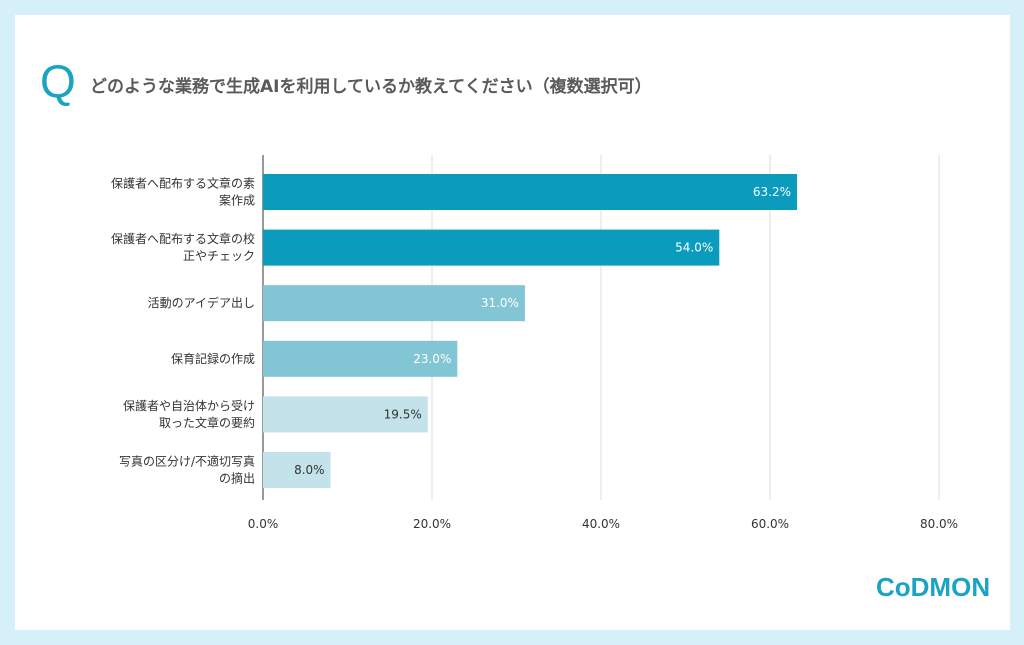 The height and width of the screenshot is (645, 1024). Describe the element at coordinates (770, 524) in the screenshot. I see `tick-label: 60.0%` at that location.